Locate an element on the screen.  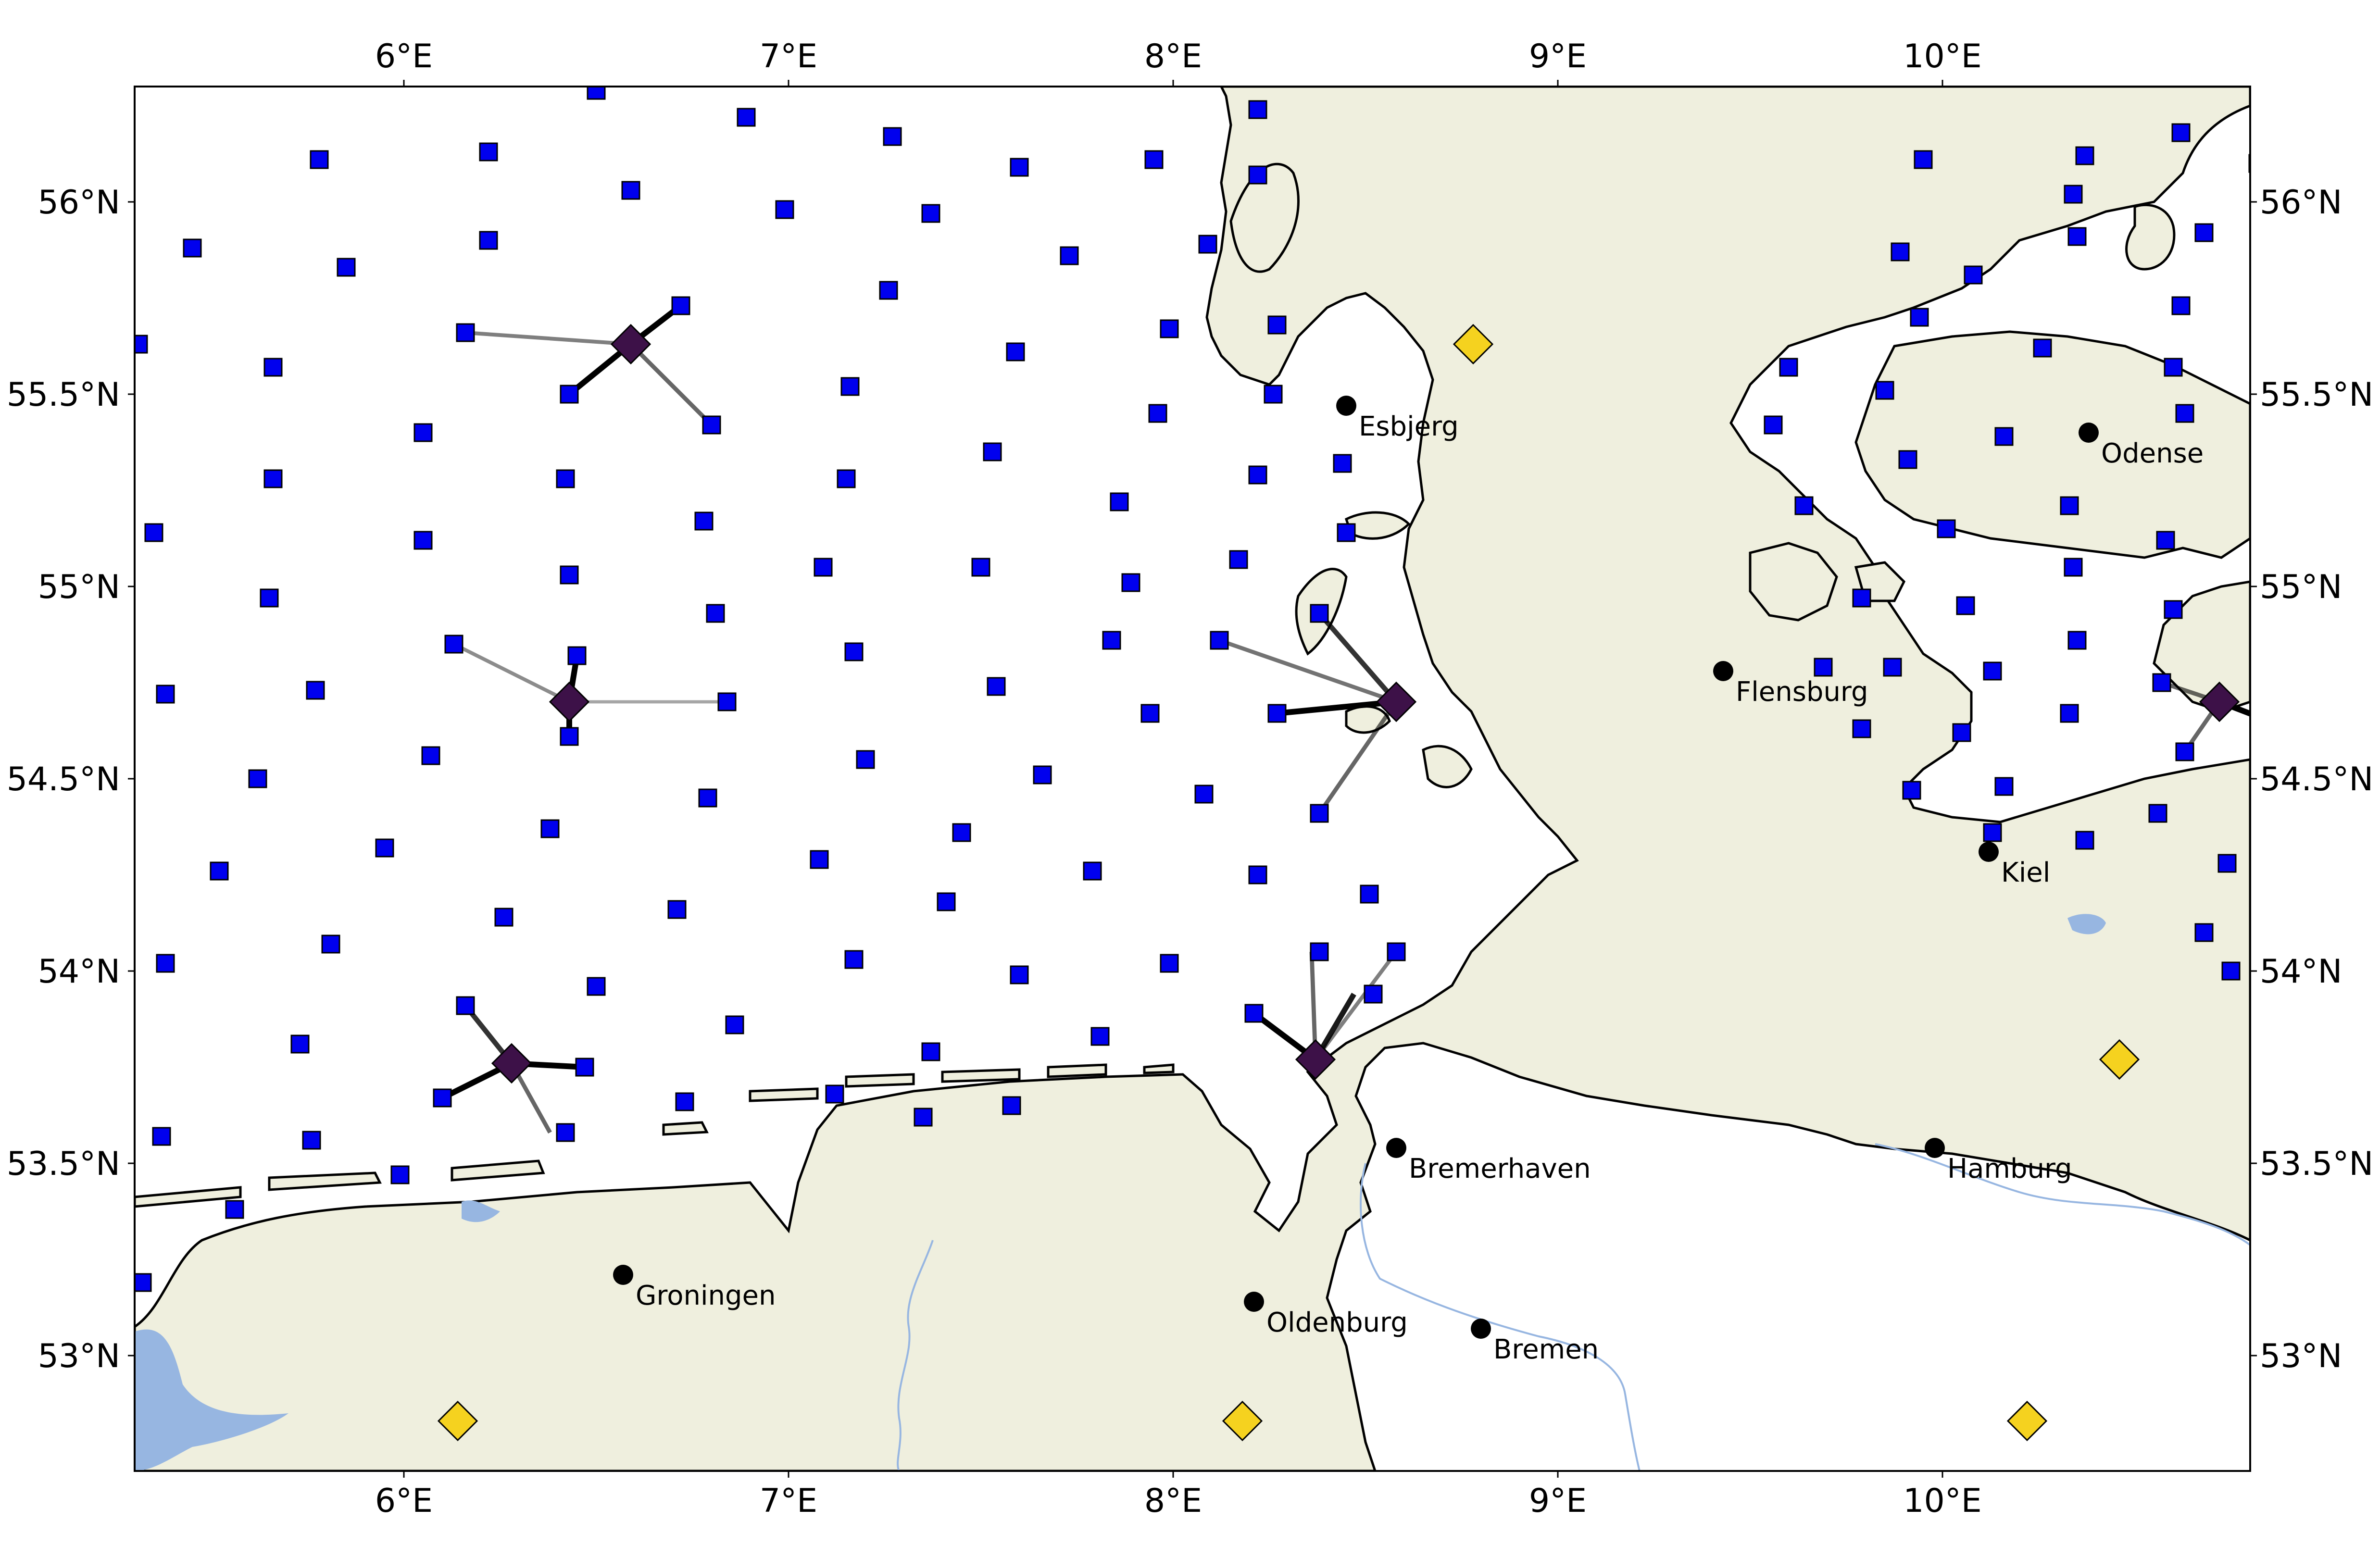
y-tick-label-right: 53.5°N is located at coordinates (2316, 1164).